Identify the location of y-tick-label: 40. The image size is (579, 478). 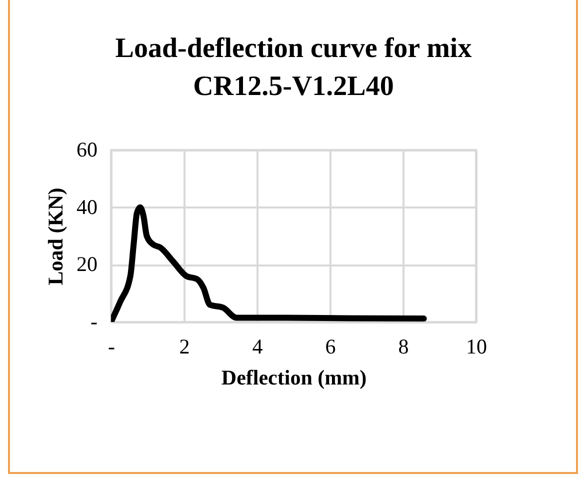
(87, 206).